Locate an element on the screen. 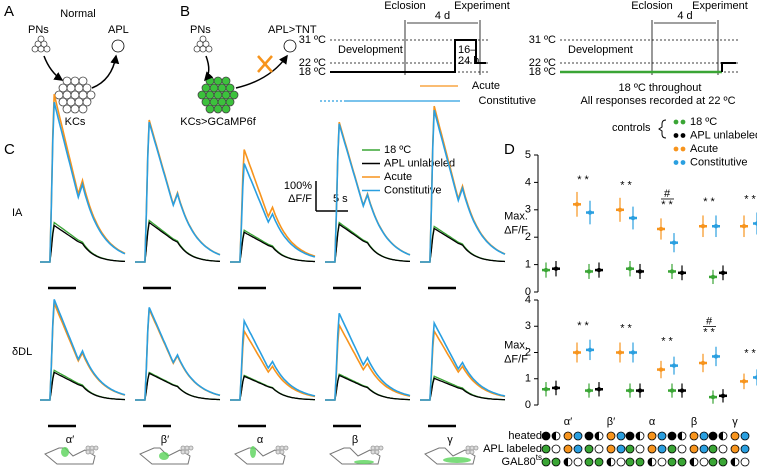 Image resolution: width=757 pixels, height=467 pixels. temp-label: 18 ºC is located at coordinates (312, 72).